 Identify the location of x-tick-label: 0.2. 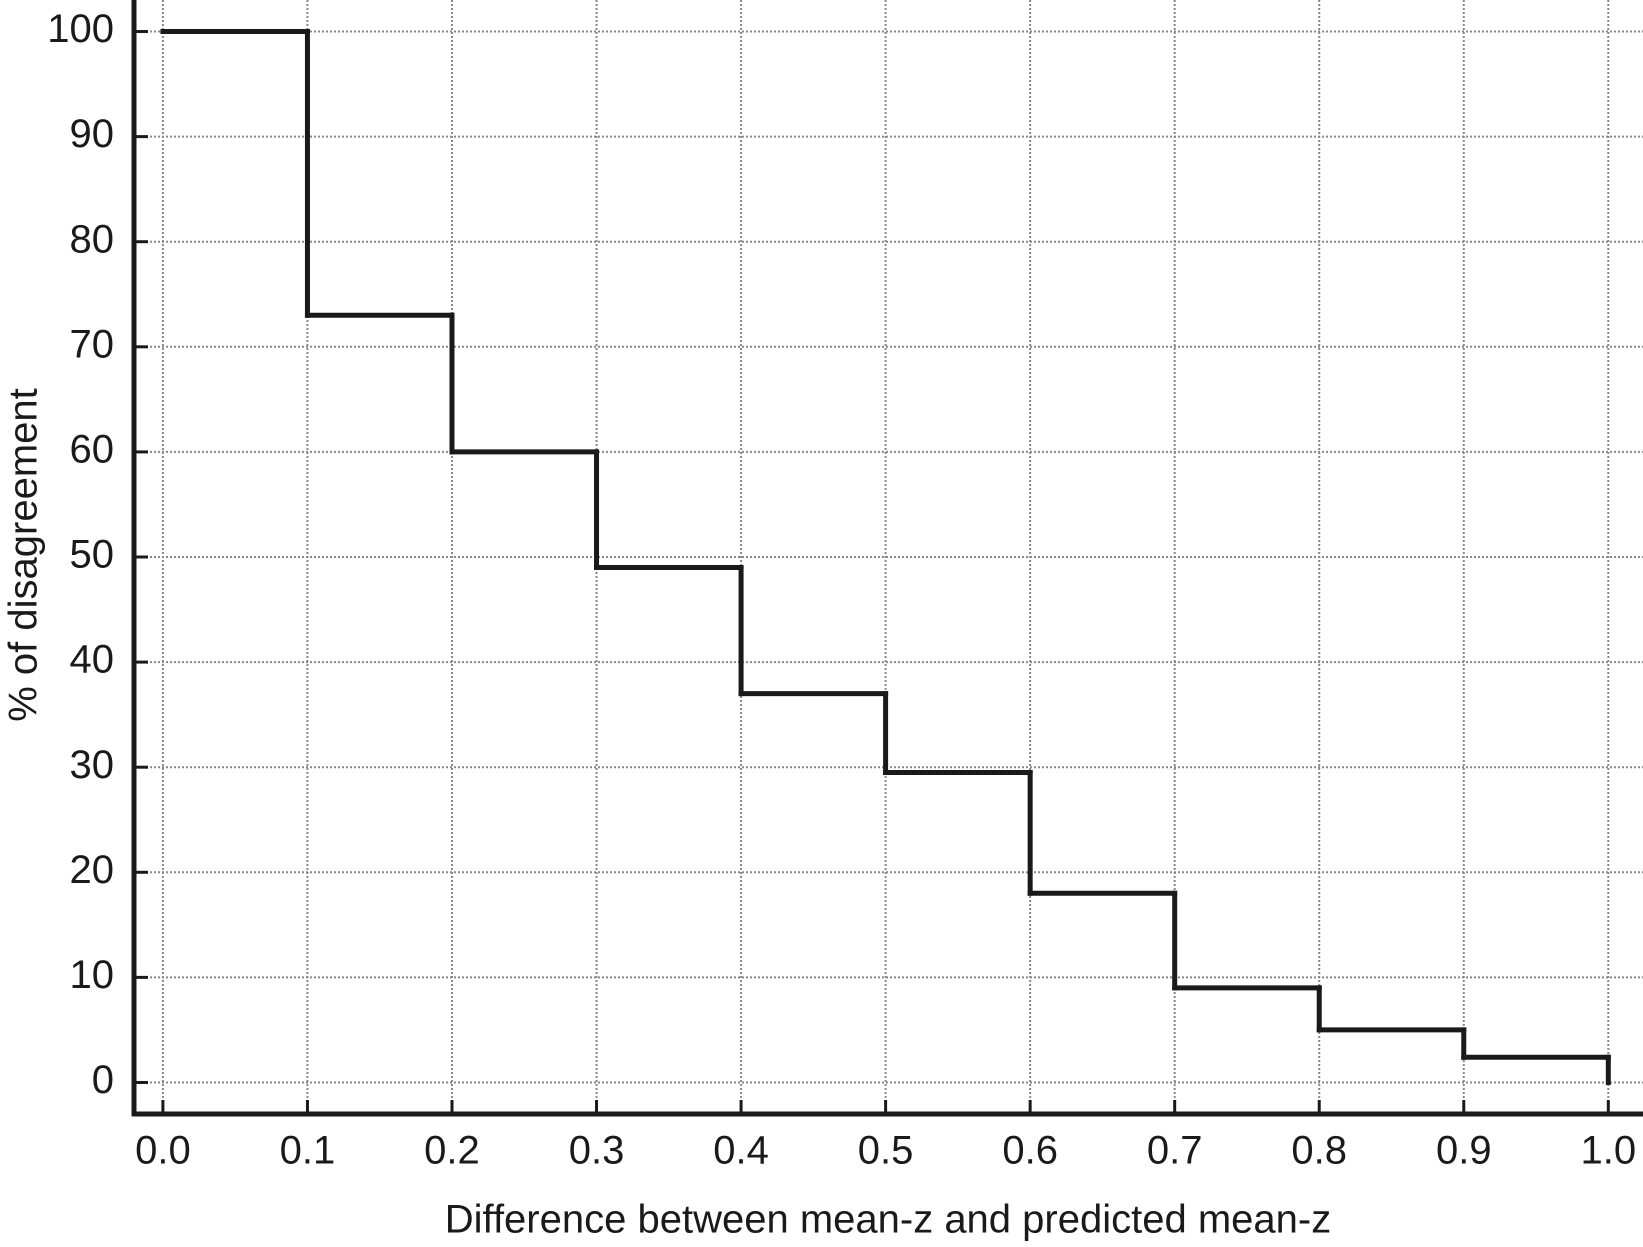
(452, 1151).